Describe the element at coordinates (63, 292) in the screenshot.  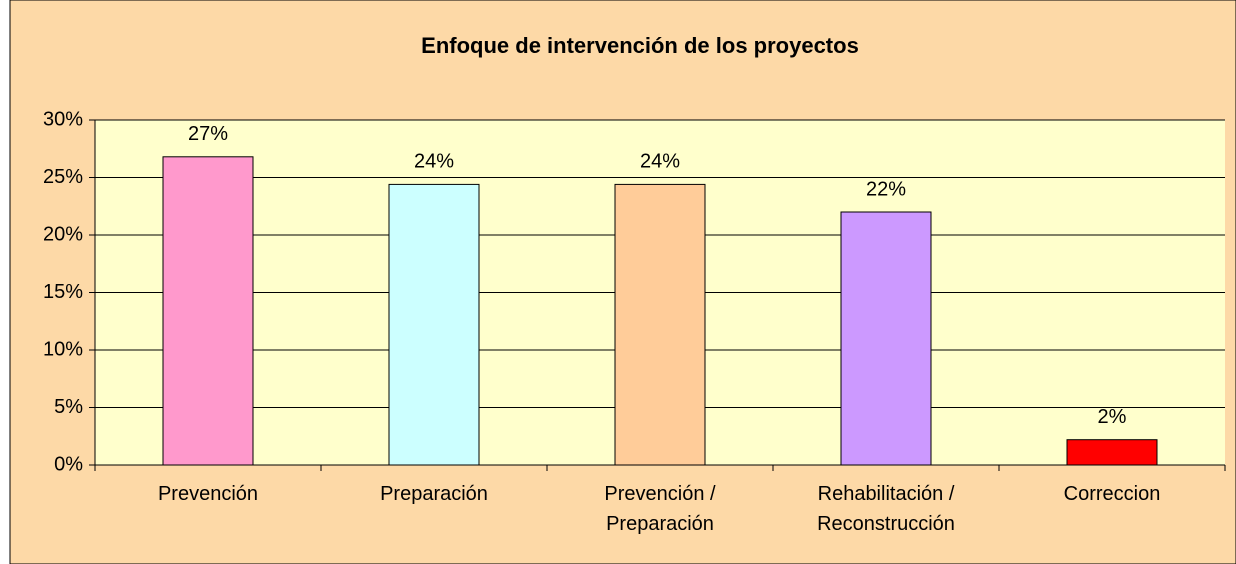
I see `y-tick-label: 15%` at that location.